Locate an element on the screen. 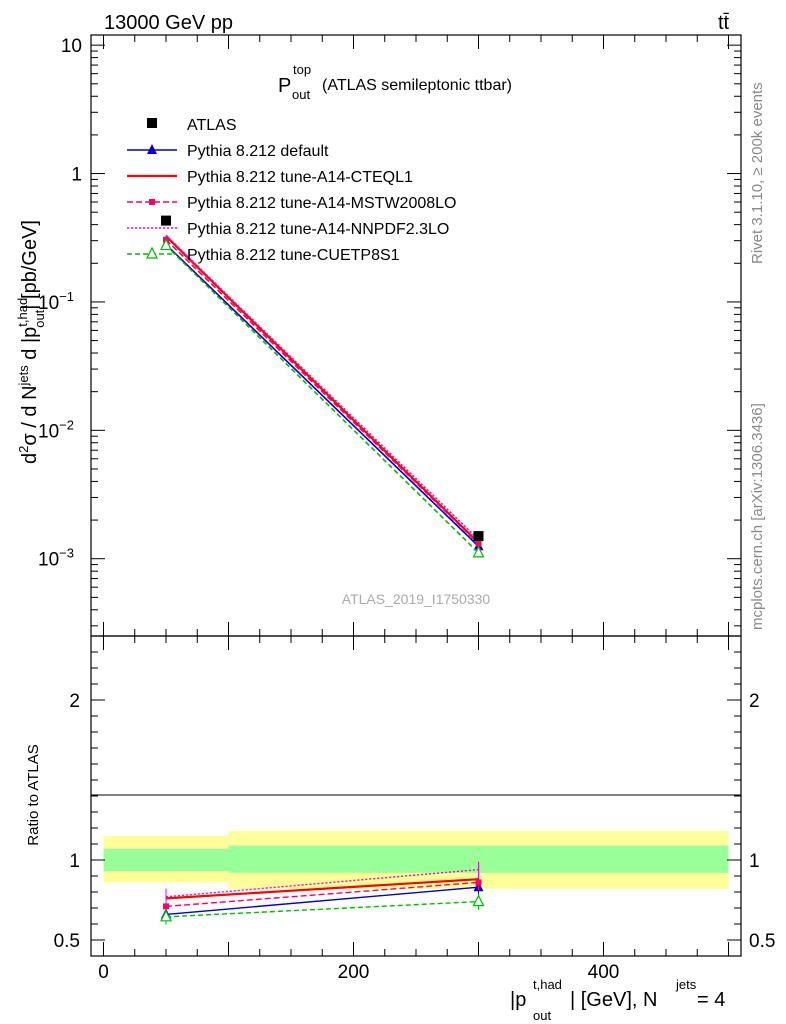  main-y-tick-label: 10⁻² is located at coordinates (56, 429).